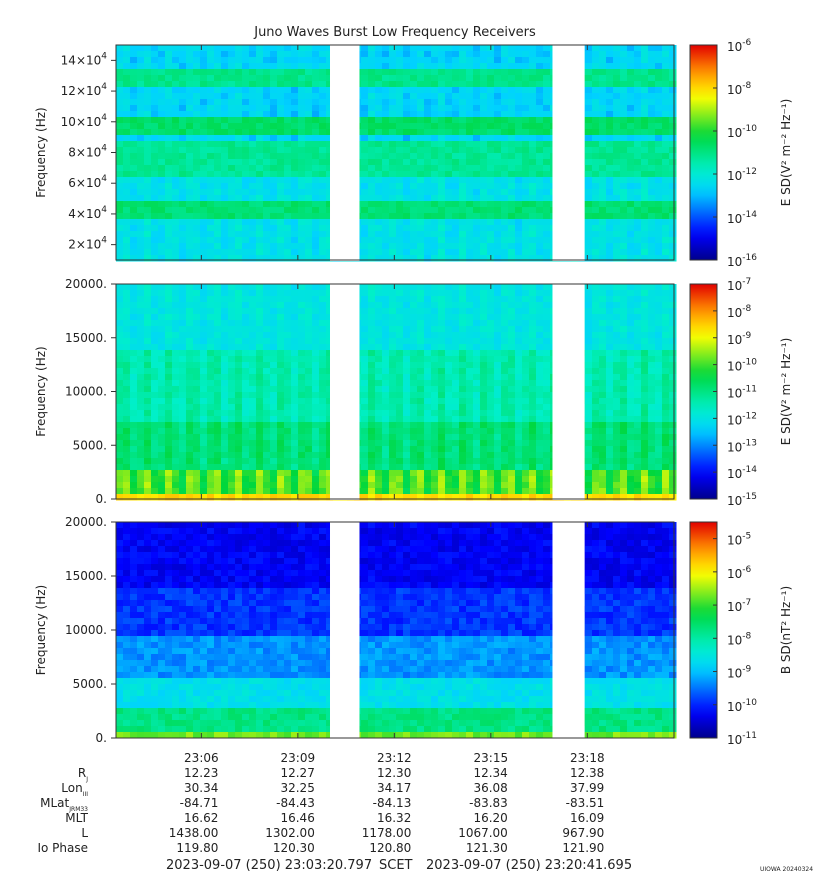  Describe the element at coordinates (394, 32) in the screenshot. I see `chart-title: Juno Waves Burst Low Frequency Receivers` at that location.